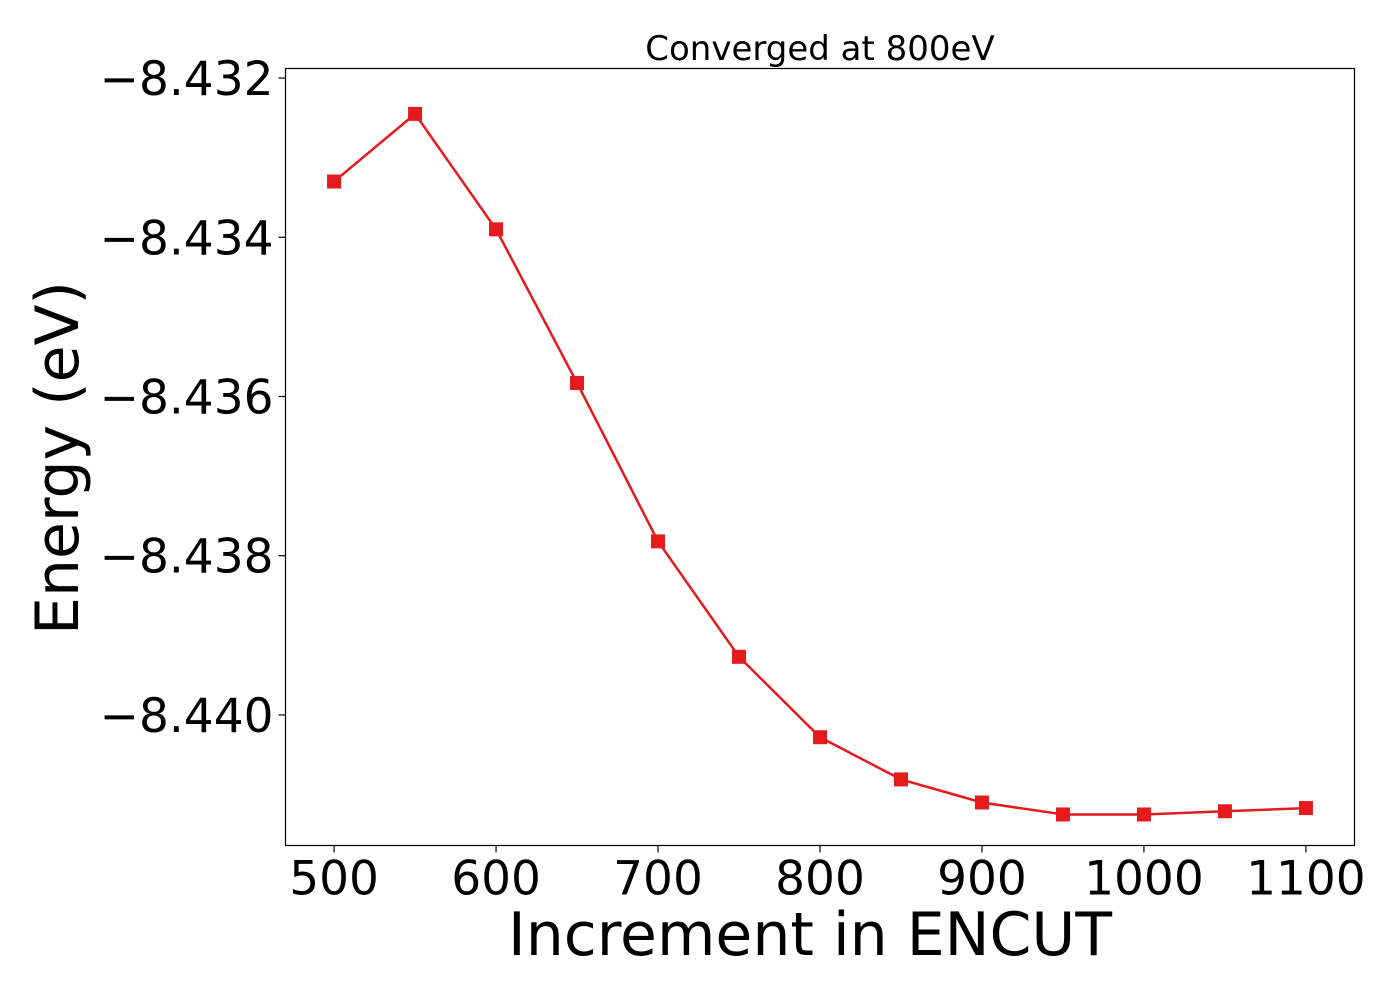 The height and width of the screenshot is (1000, 1400). What do you see at coordinates (982, 879) in the screenshot?
I see `x-tick-label: 900` at bounding box center [982, 879].